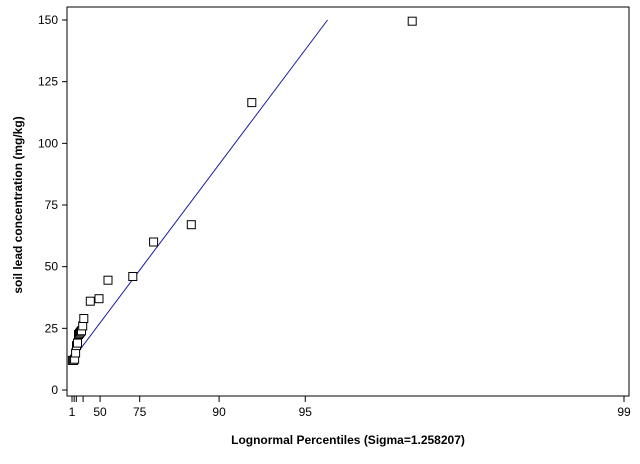 The height and width of the screenshot is (464, 640). What do you see at coordinates (48, 20) in the screenshot?
I see `y-tick-label: 150` at bounding box center [48, 20].